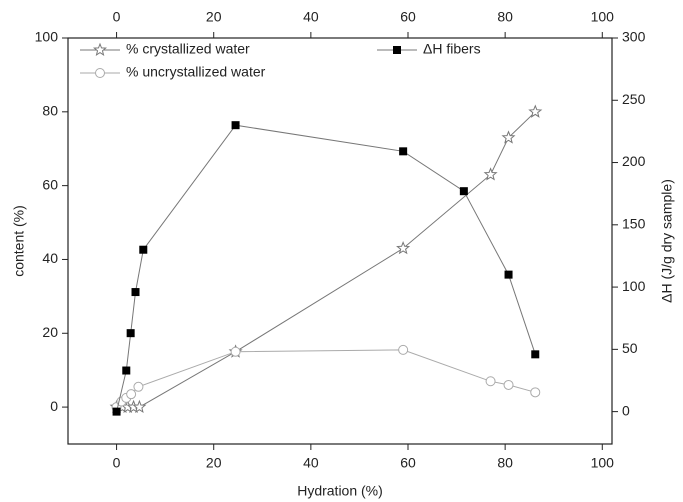 The image size is (683, 502). Describe the element at coordinates (505, 463) in the screenshot. I see `x-tick-label: 80` at that location.